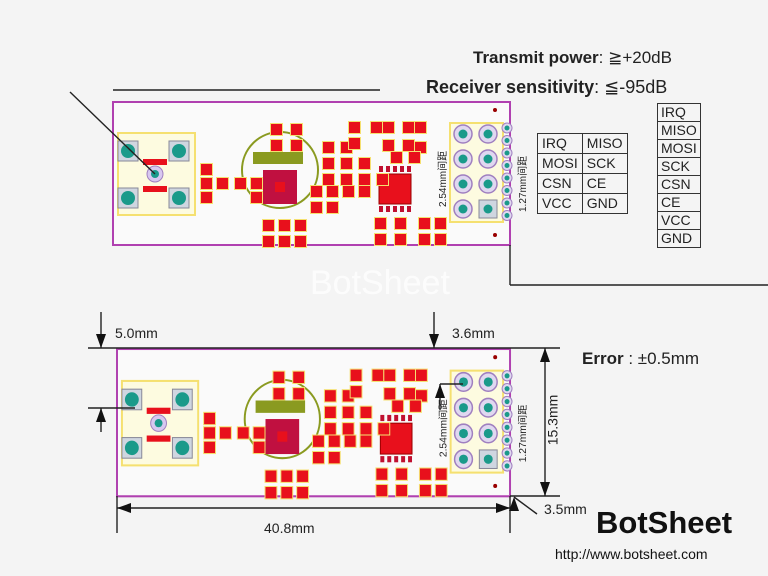 The height and width of the screenshot is (576, 768). Describe the element at coordinates (560, 163) in the screenshot. I see `pin-cell: MOSI` at that location.